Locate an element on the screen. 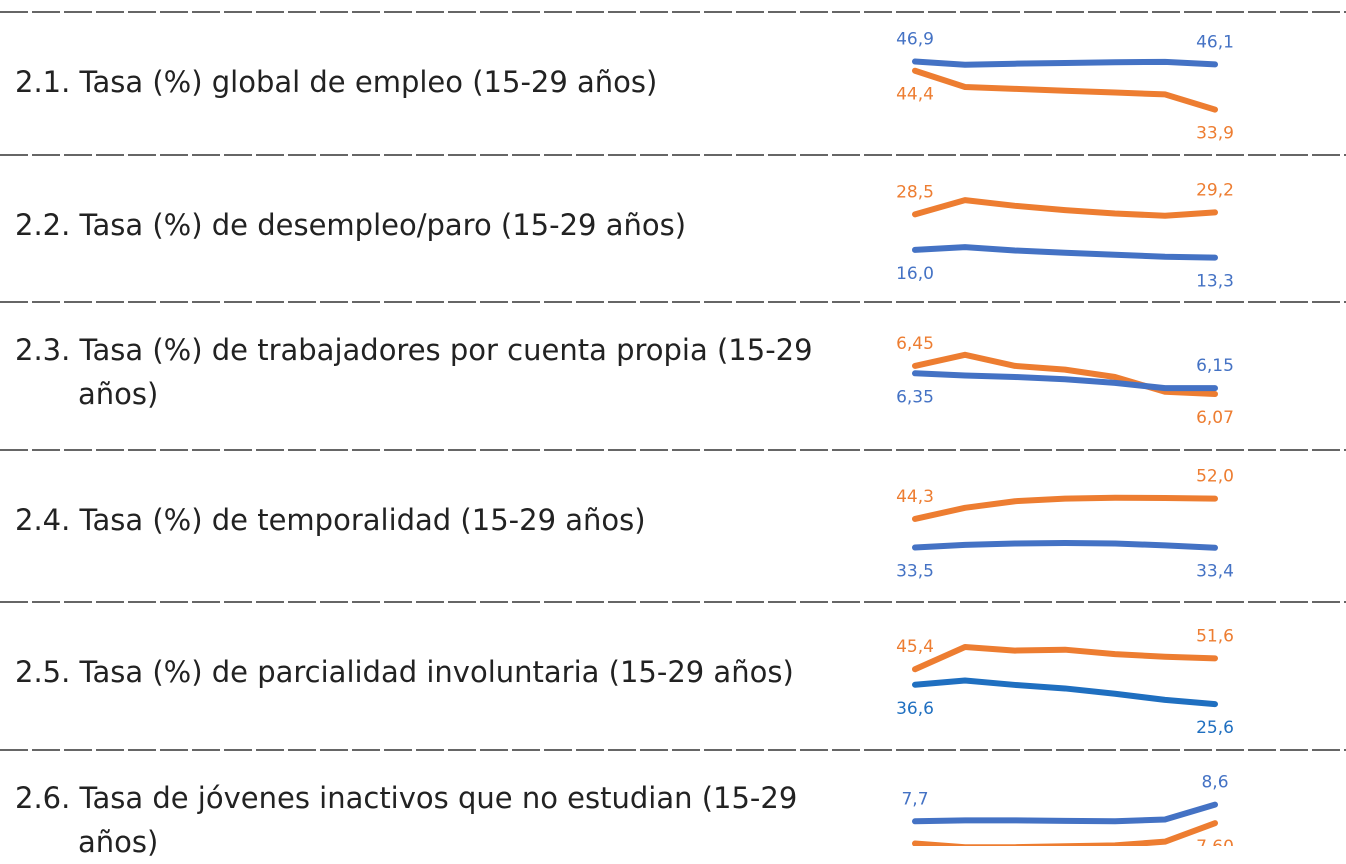 The width and height of the screenshot is (1346, 864). value-label: 46,1 is located at coordinates (1215, 42).